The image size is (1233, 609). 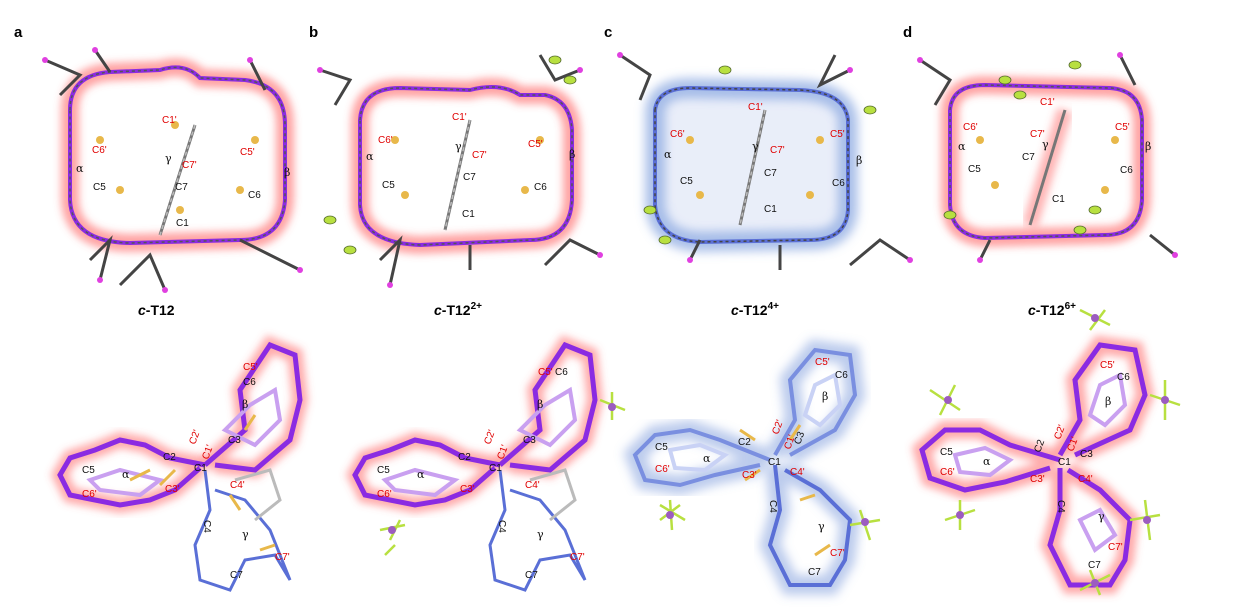 What do you see at coordinates (662, 469) in the screenshot?
I see `atom-label-bot-c-c6p: C6'` at bounding box center [662, 469].